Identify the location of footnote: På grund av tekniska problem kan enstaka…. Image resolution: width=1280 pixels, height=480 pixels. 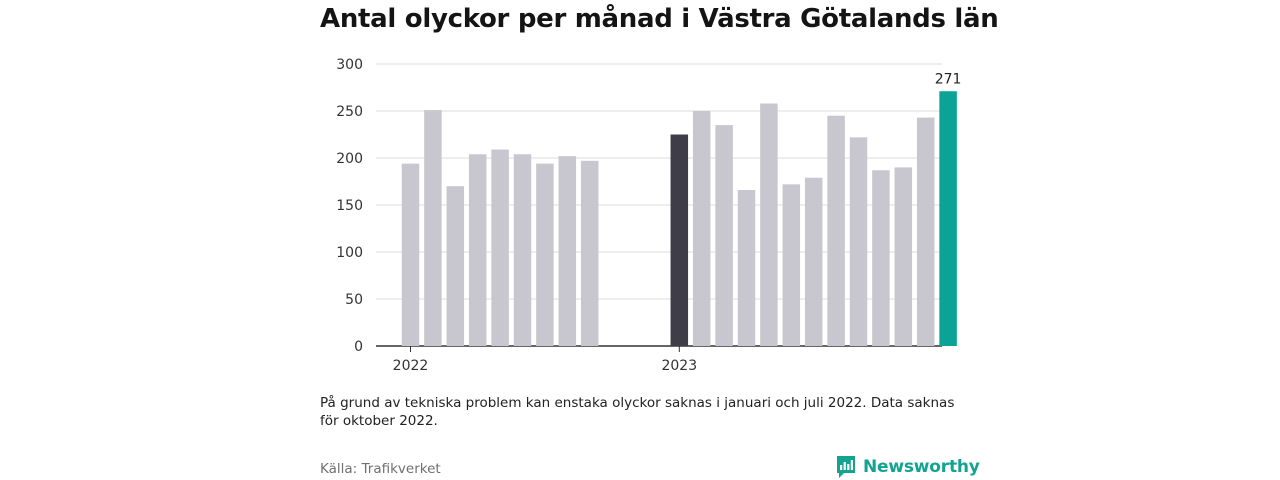
(637, 412).